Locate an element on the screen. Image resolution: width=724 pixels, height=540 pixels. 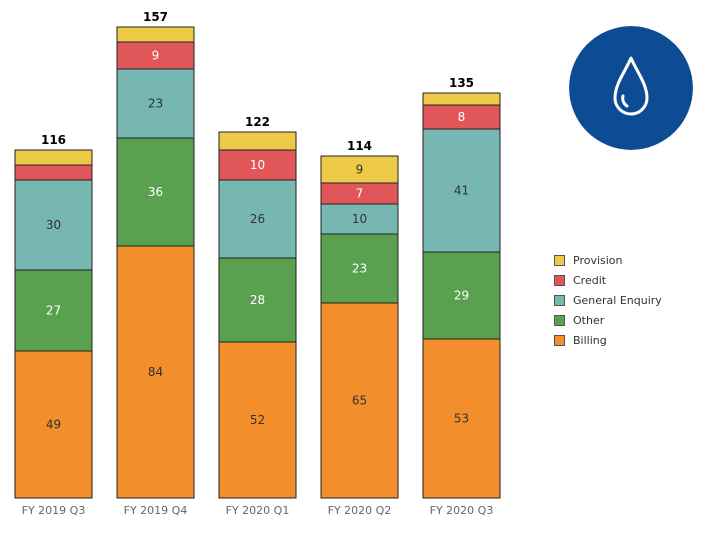
data-label: 27 is located at coordinates (53, 311).